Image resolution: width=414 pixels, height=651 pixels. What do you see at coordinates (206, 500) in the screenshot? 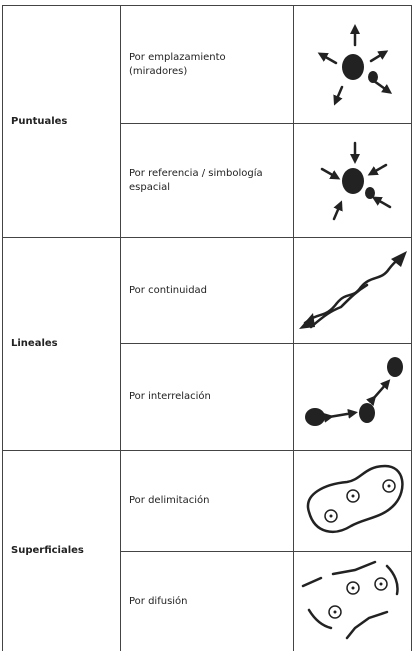
I see `item-label: Por delimitación` at bounding box center [206, 500].